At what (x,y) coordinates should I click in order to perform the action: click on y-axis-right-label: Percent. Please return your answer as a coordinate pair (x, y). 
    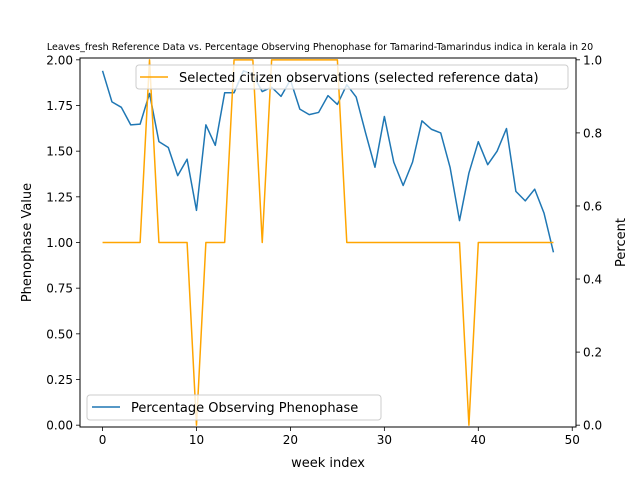
    Looking at the image, I should click on (621, 242).